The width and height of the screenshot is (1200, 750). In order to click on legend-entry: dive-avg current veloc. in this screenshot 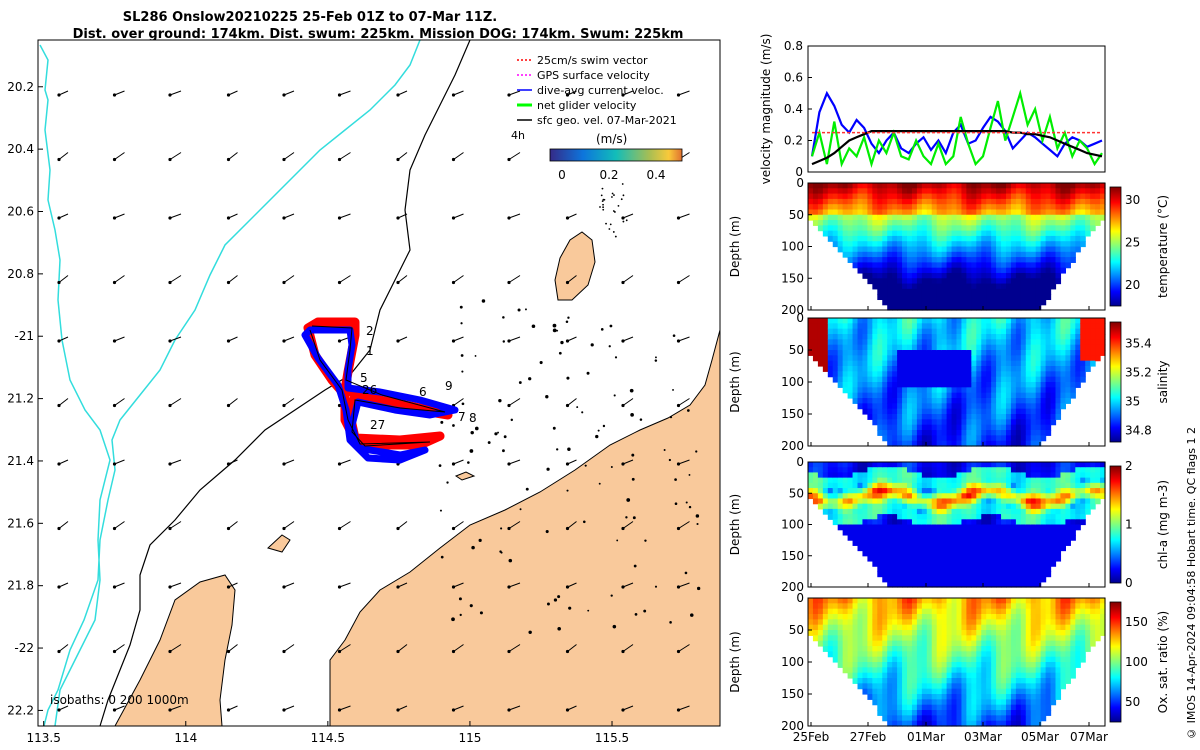, I will do `click(600, 90)`.